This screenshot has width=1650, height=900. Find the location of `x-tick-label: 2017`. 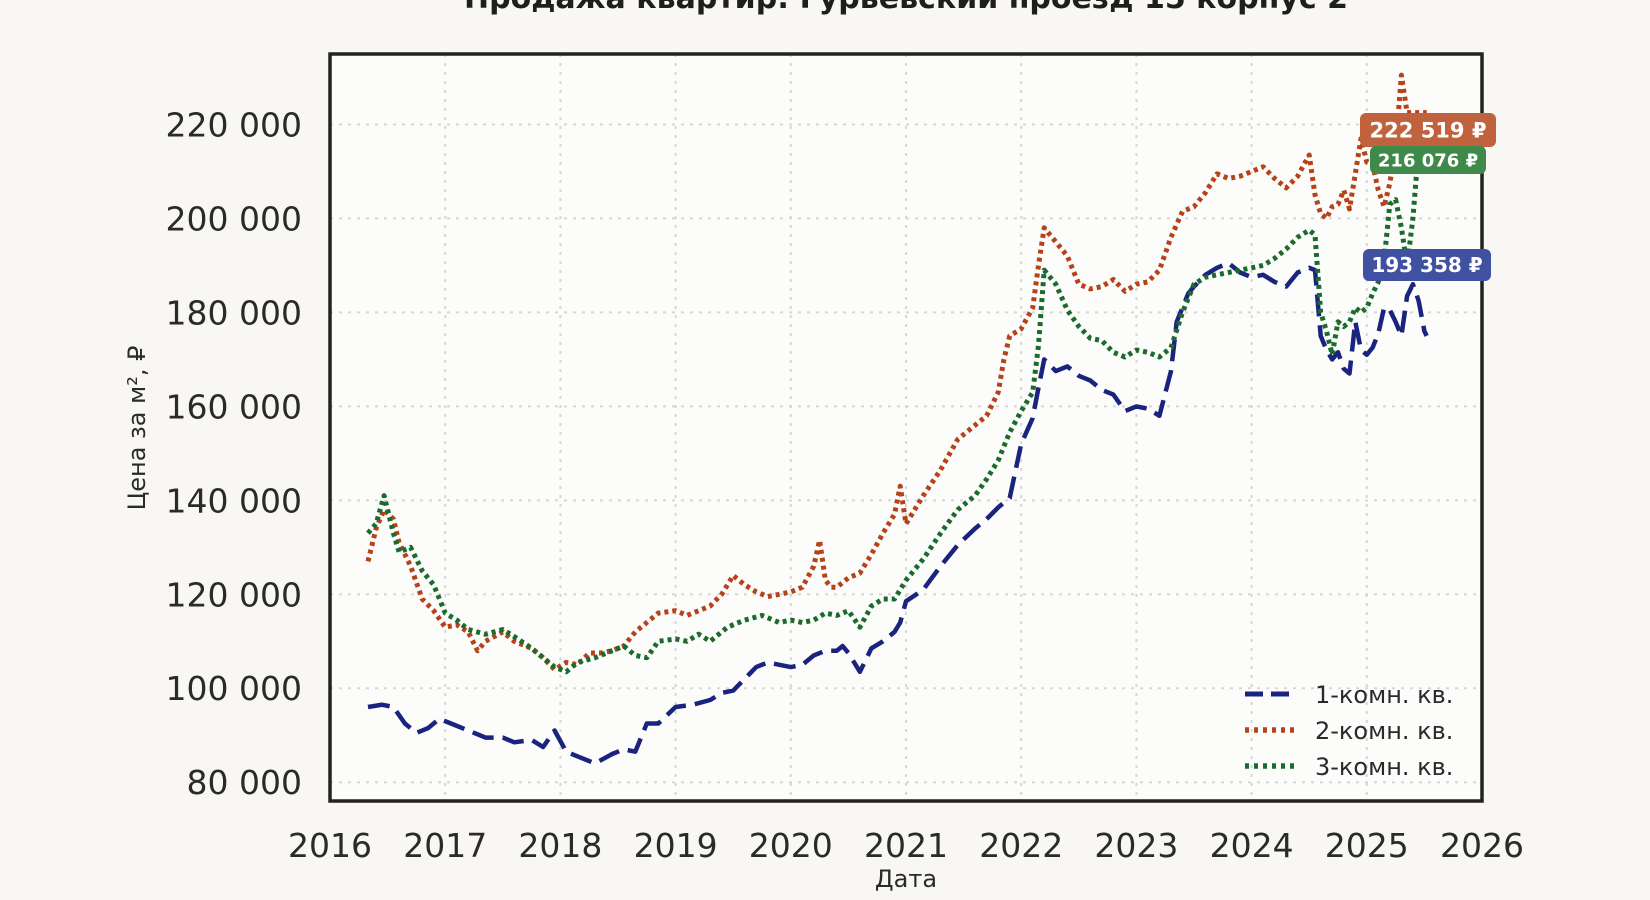

x-tick-label: 2017 is located at coordinates (445, 845).